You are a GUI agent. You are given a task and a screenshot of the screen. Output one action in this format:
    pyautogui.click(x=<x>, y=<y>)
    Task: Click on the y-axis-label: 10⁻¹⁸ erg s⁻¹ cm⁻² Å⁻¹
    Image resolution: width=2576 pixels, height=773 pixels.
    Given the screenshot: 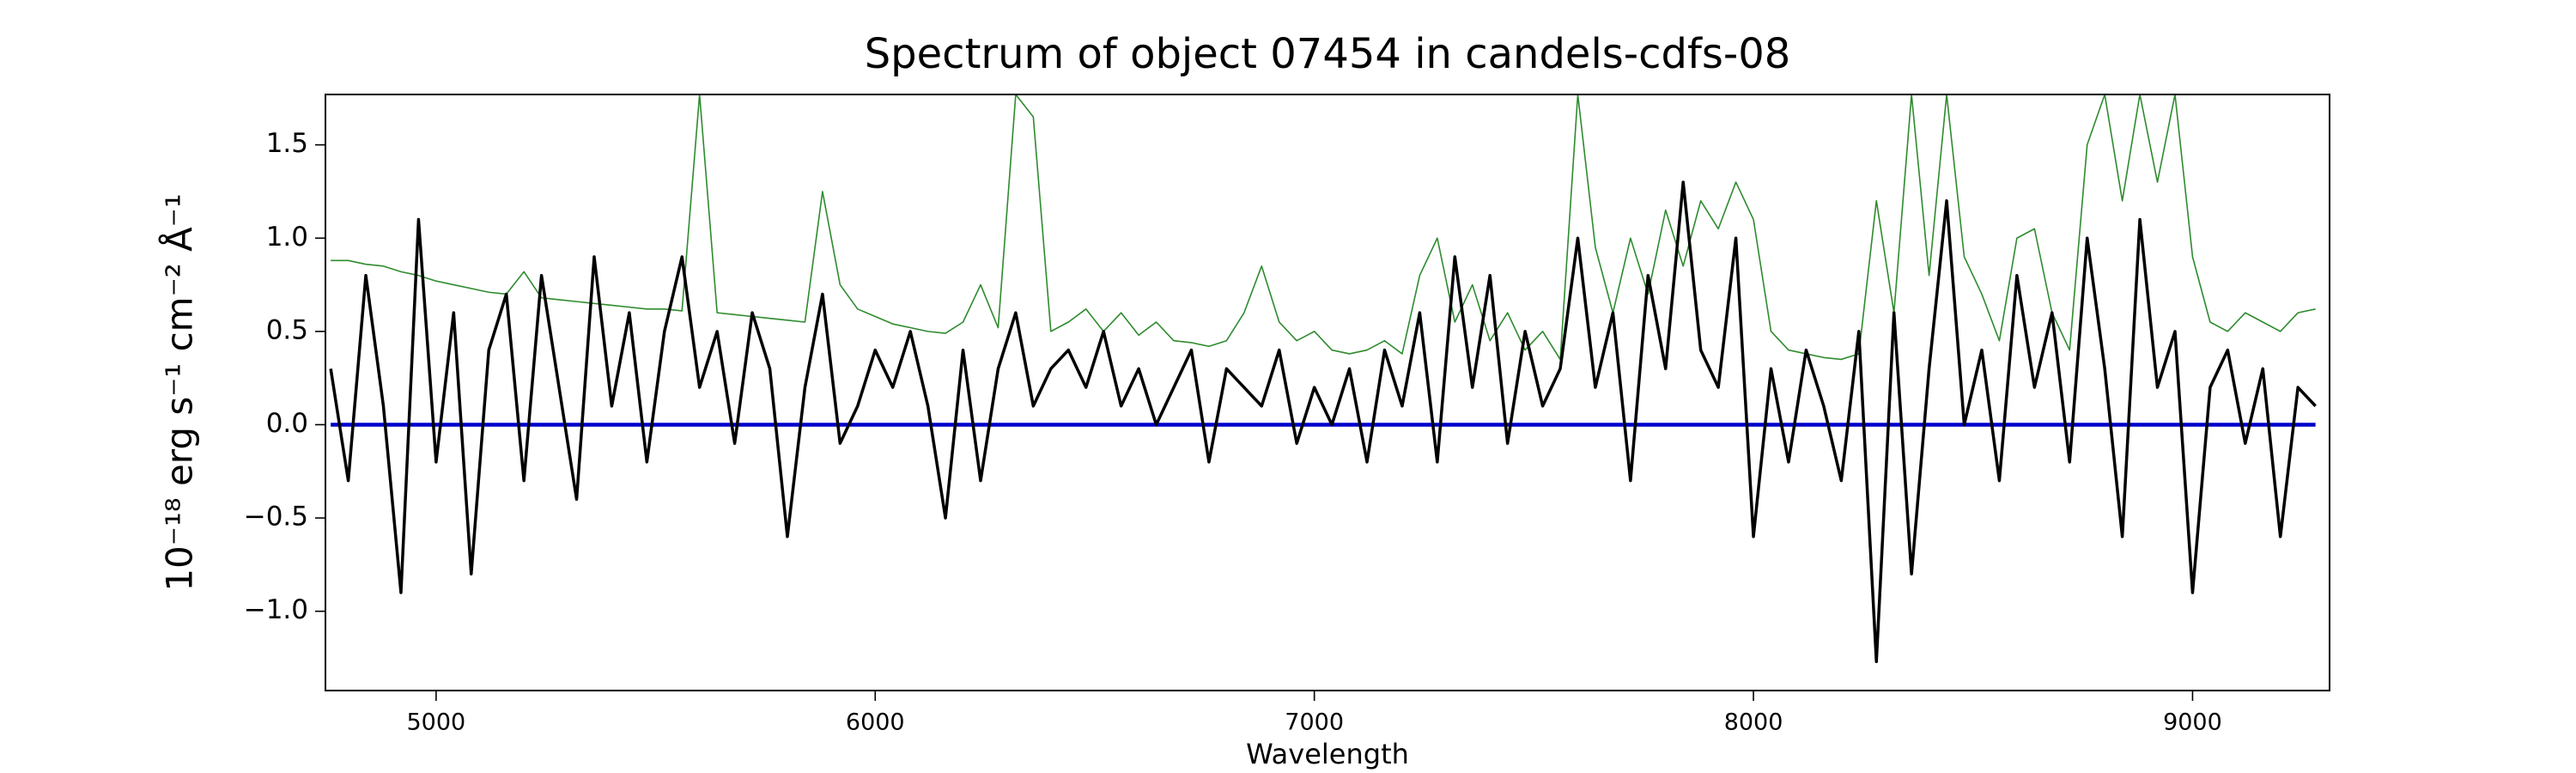 What is the action you would take?
    pyautogui.click(x=180, y=392)
    